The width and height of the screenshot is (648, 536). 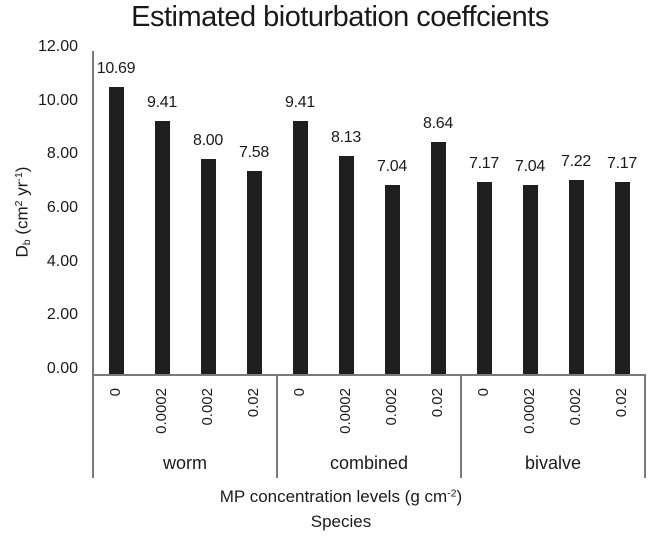 I want to click on x-axis-title-species: Species, so click(x=341, y=521).